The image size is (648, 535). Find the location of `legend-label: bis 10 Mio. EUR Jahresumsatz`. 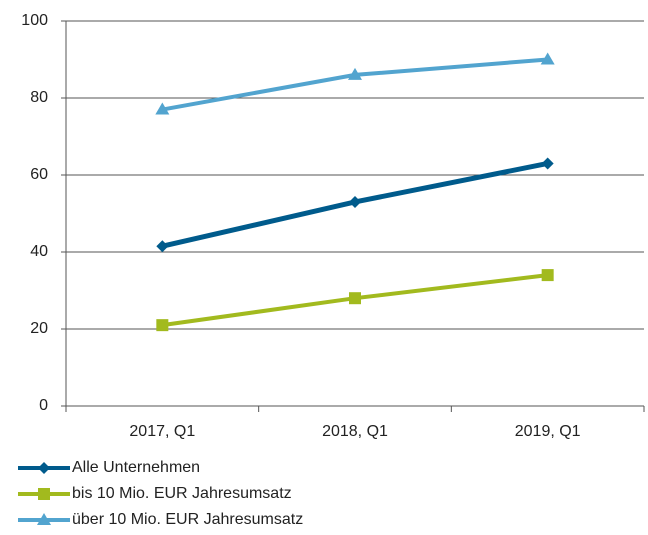

legend-label: bis 10 Mio. EUR Jahresumsatz is located at coordinates (182, 493).